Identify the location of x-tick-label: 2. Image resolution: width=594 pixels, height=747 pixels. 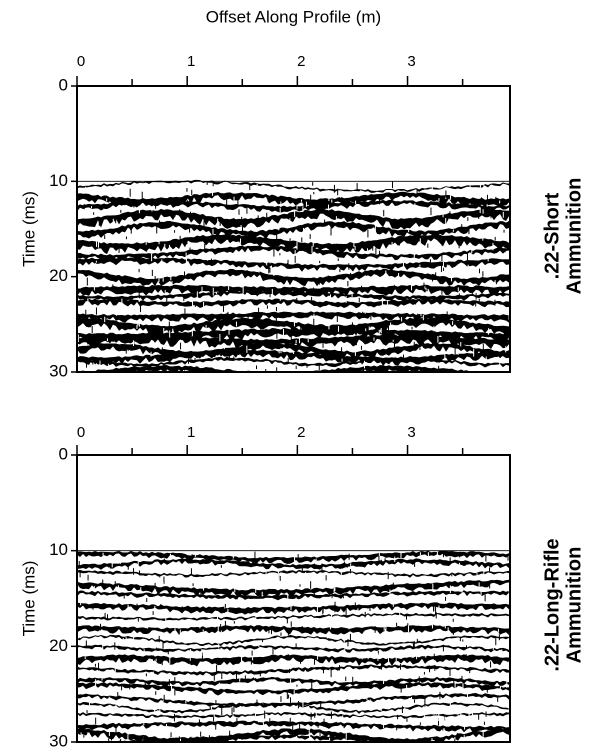
(301, 432).